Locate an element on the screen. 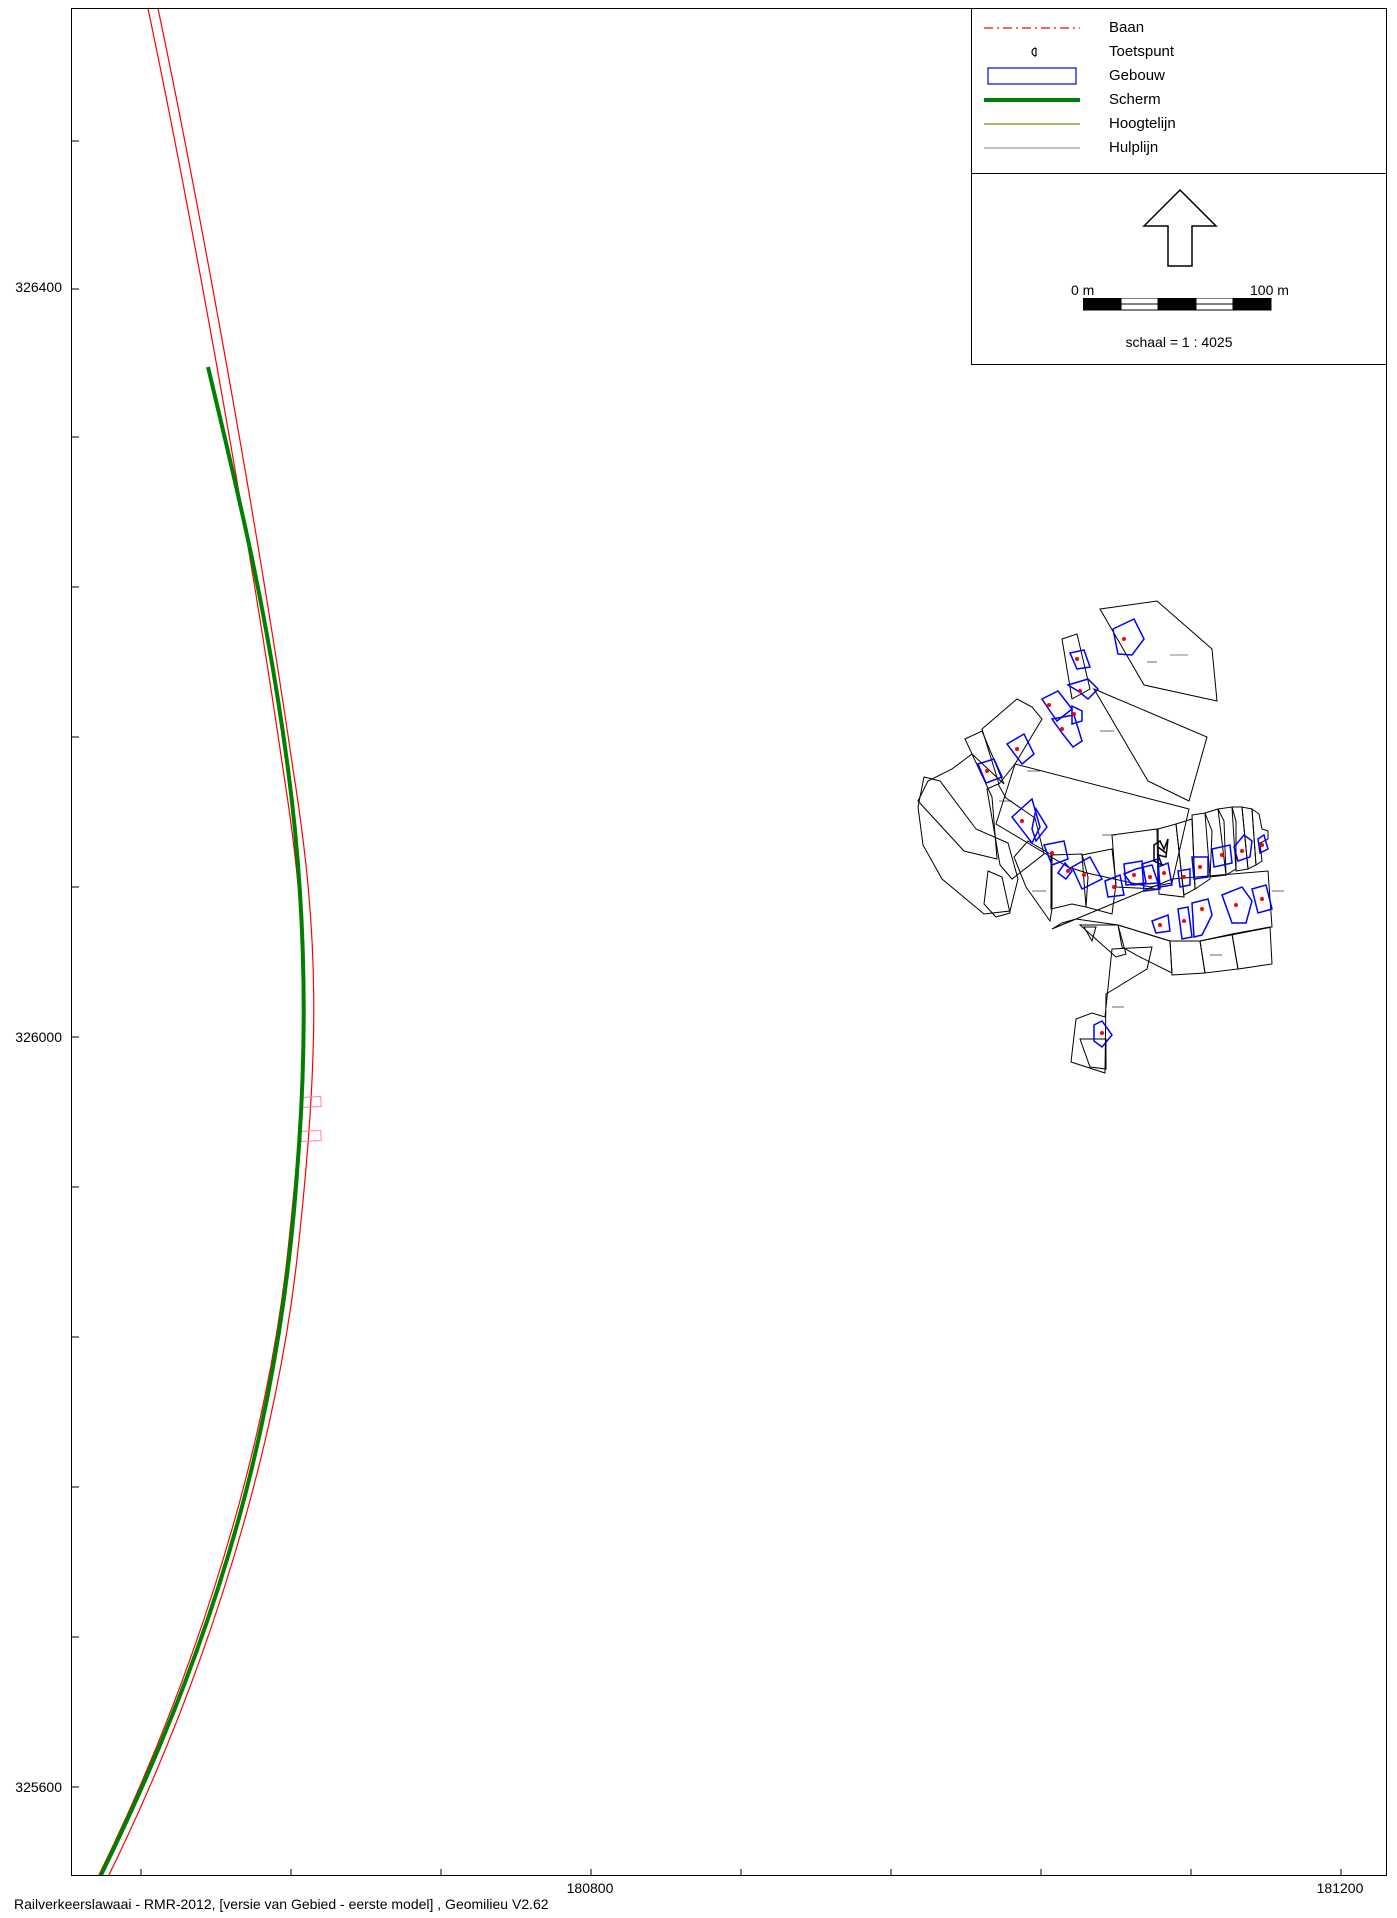  y-axis-label-326400: 326400 is located at coordinates (38, 287).